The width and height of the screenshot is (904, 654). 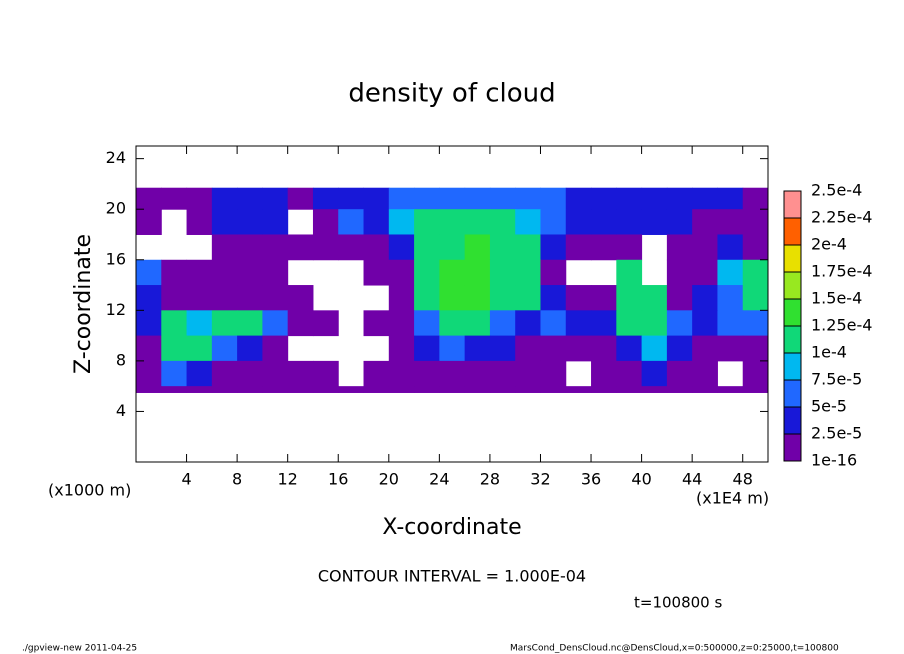 What do you see at coordinates (116, 208) in the screenshot?
I see `y-tick-label: 20` at bounding box center [116, 208].